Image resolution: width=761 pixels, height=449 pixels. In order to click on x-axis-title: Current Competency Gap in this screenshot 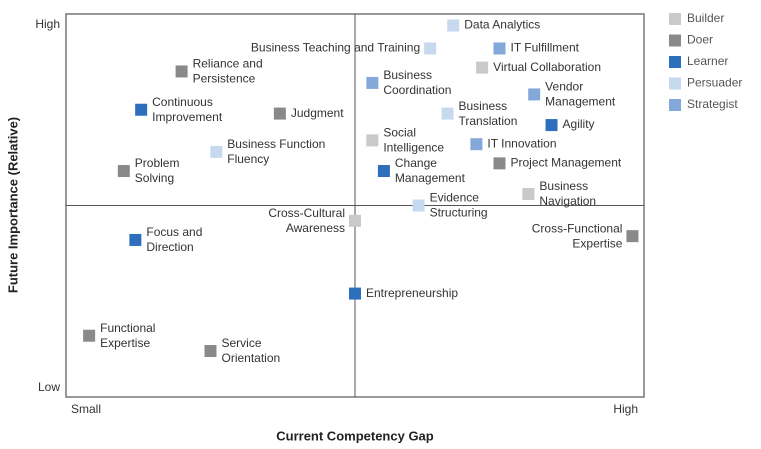, I will do `click(355, 435)`.